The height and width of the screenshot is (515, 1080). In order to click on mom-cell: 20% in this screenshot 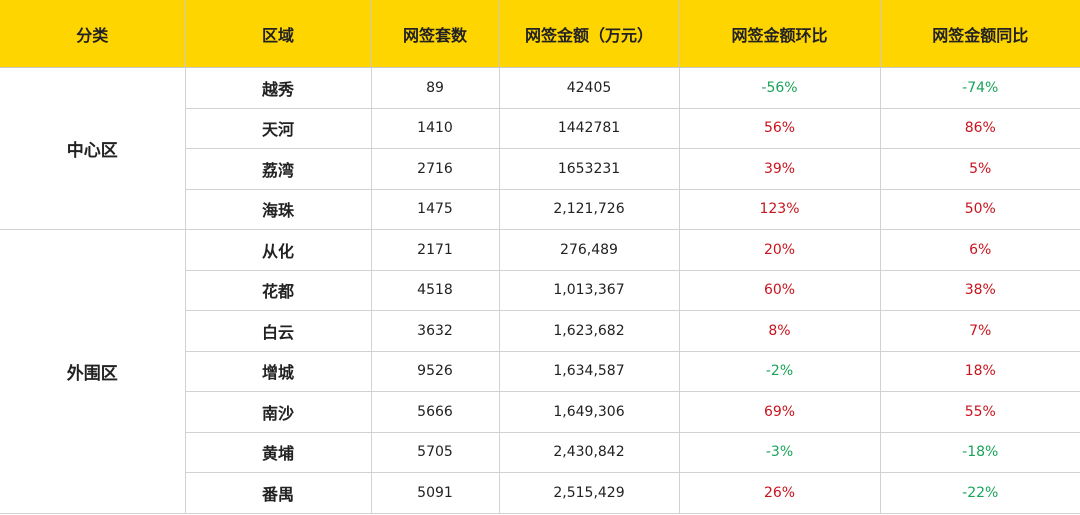, I will do `click(779, 250)`.